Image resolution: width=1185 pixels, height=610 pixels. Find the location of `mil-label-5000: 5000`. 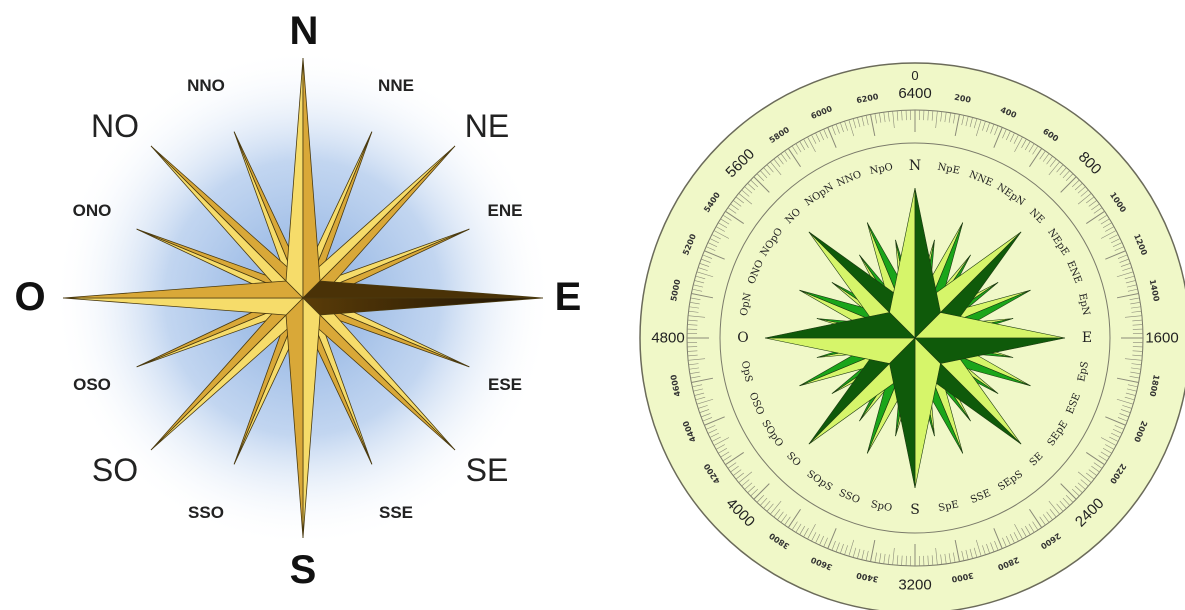

mil-label-5000: 5000 is located at coordinates (675, 290).